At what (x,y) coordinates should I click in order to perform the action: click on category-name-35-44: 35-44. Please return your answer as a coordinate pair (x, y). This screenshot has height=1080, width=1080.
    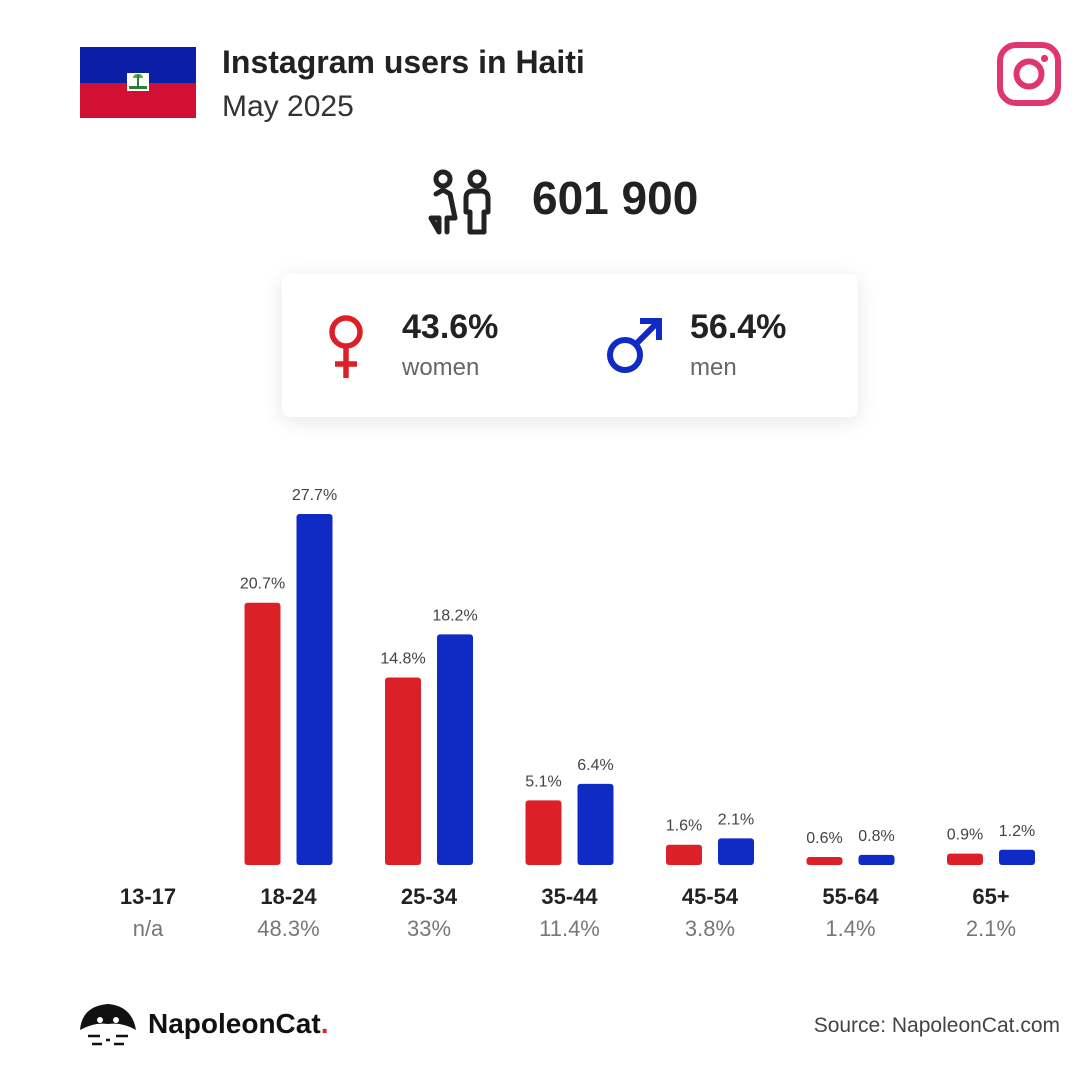
    Looking at the image, I should click on (569, 896).